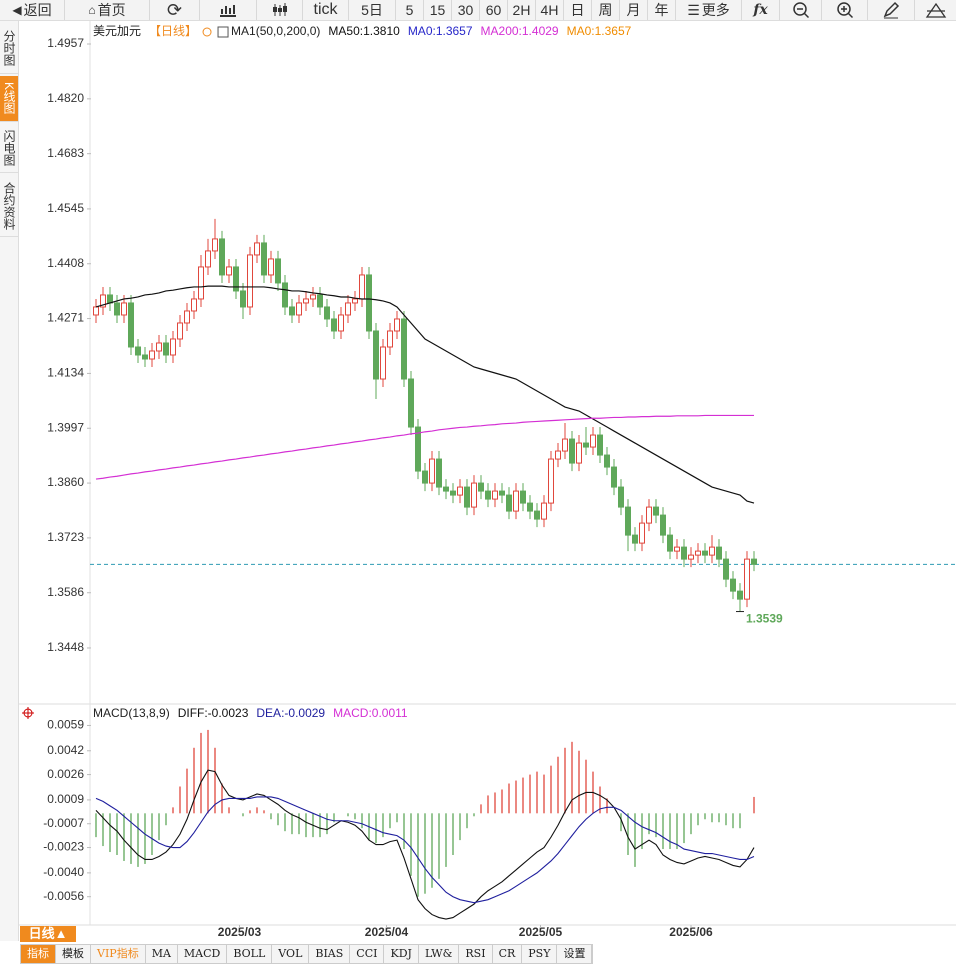 This screenshot has height=966, width=956. Describe the element at coordinates (162, 954) in the screenshot. I see `tab: MA` at that location.